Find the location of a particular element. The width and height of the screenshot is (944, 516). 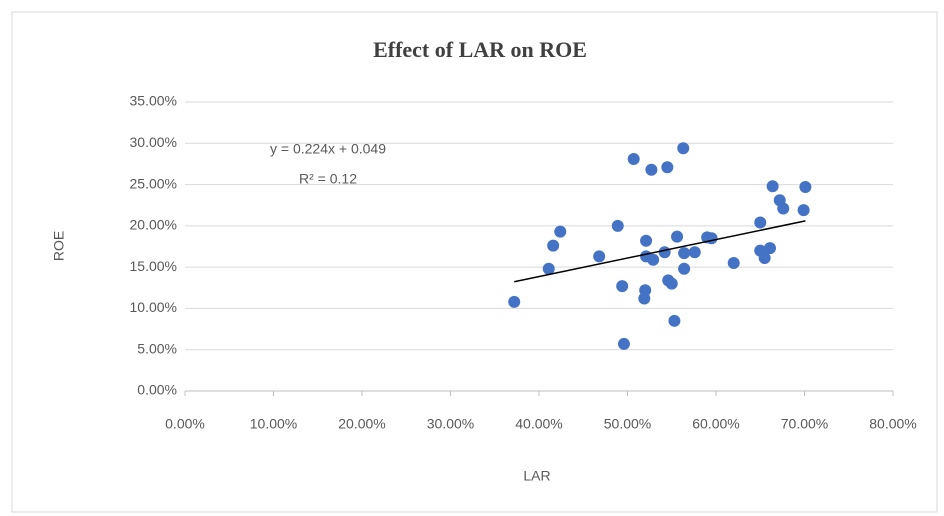

equation: y = 0.224x + 0.049 is located at coordinates (328, 149).